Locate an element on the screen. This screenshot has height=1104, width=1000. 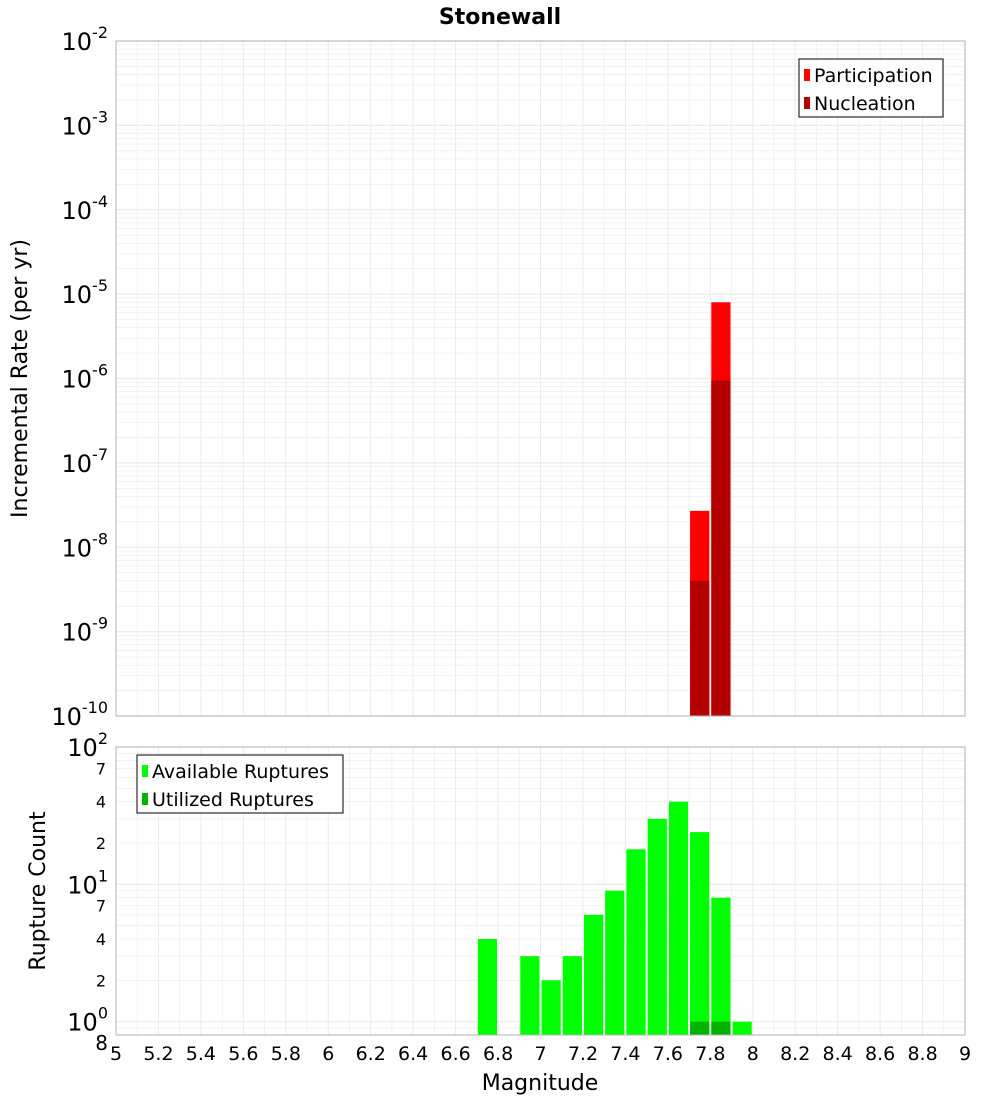
x-tick-label: 9 is located at coordinates (965, 1054).